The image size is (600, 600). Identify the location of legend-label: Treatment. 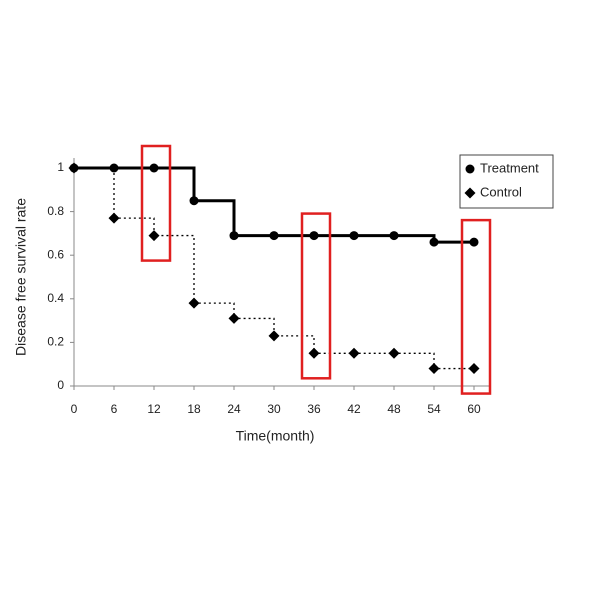
(509, 167).